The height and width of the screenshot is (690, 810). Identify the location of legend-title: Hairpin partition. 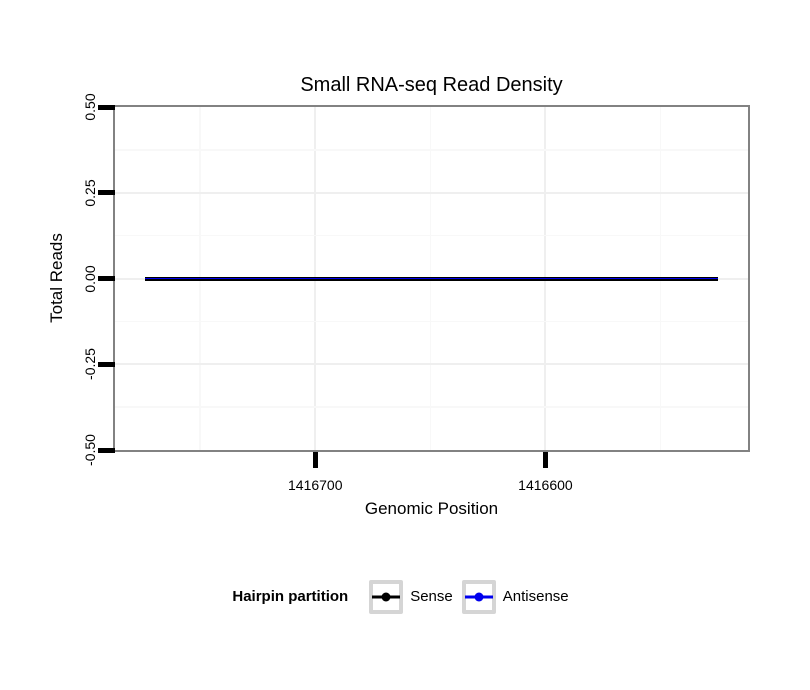
(290, 596).